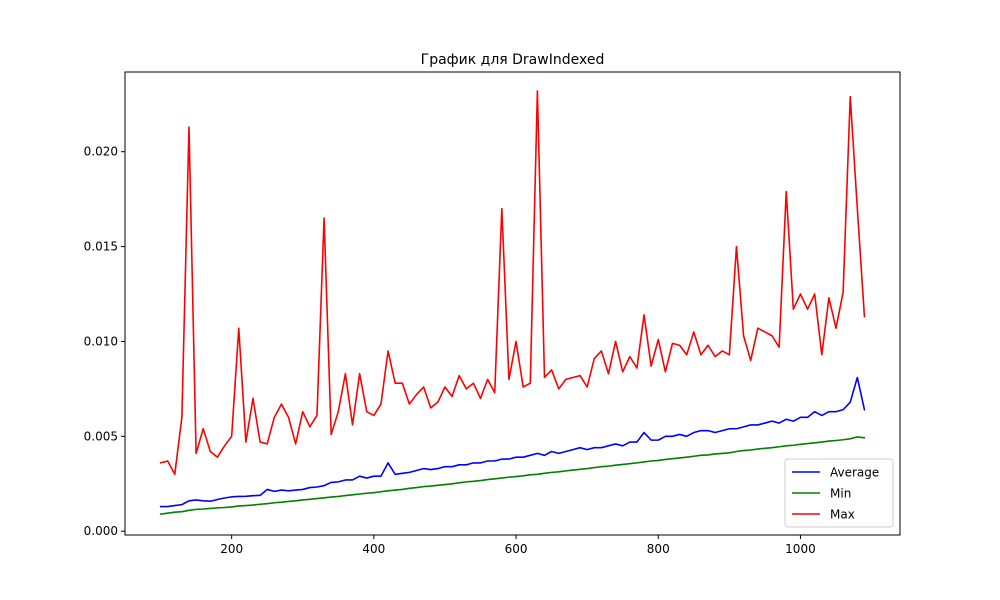 Image resolution: width=1000 pixels, height=600 pixels. What do you see at coordinates (101, 247) in the screenshot?
I see `y-tick-label: 0.015` at bounding box center [101, 247].